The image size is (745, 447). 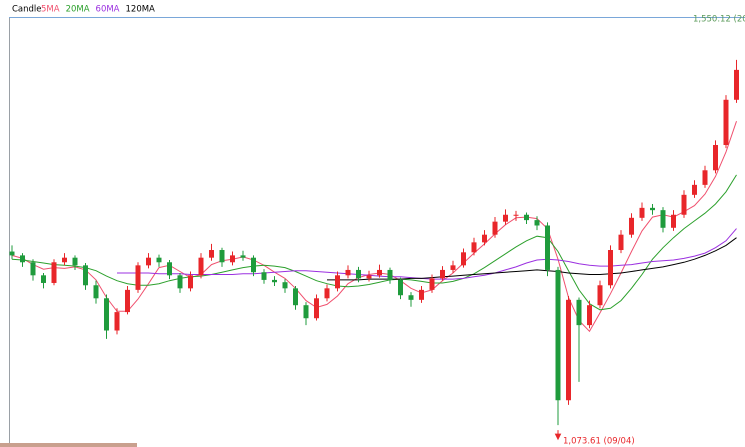 I want to click on min-label: 1,073.61 (09/04), so click(x=599, y=442).